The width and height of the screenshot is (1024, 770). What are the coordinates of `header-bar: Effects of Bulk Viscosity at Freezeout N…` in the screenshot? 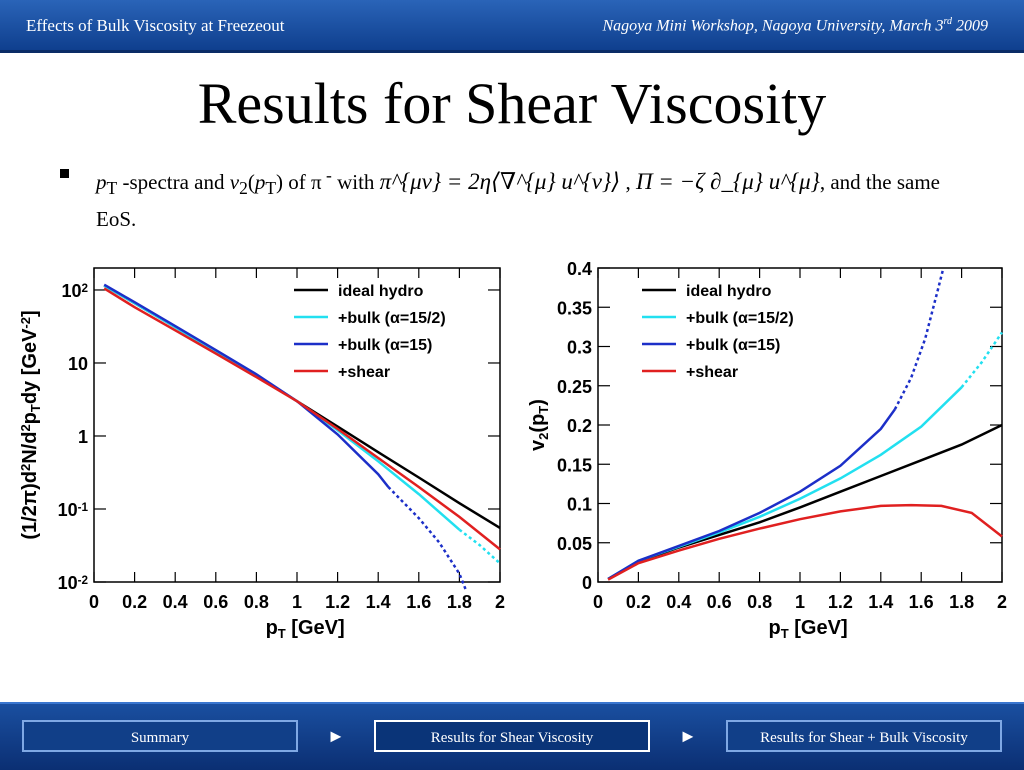 It's located at (512, 26).